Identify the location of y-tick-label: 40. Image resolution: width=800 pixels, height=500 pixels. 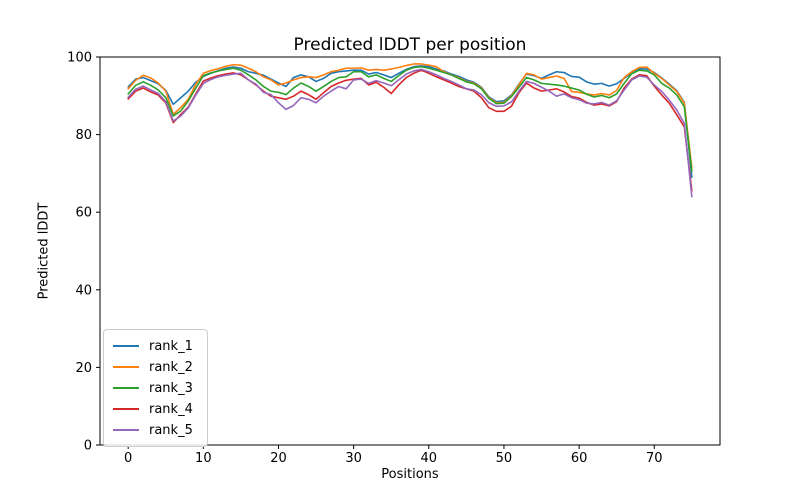
(83, 290).